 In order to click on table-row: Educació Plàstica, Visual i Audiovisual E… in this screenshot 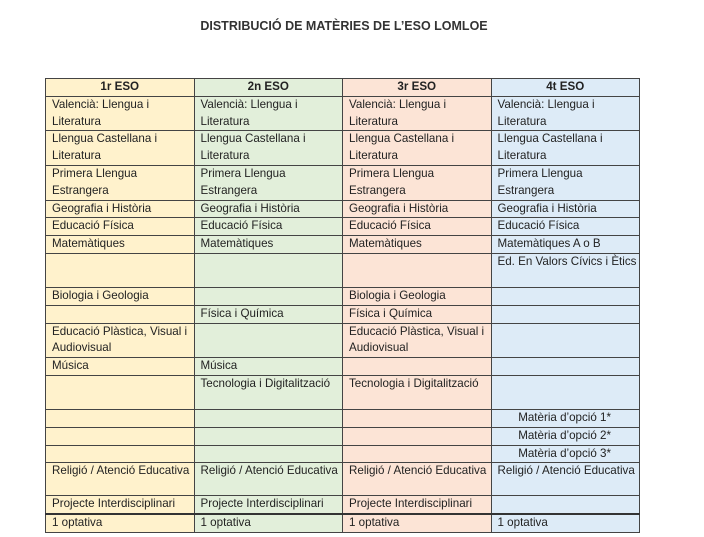, I will do `click(342, 340)`.